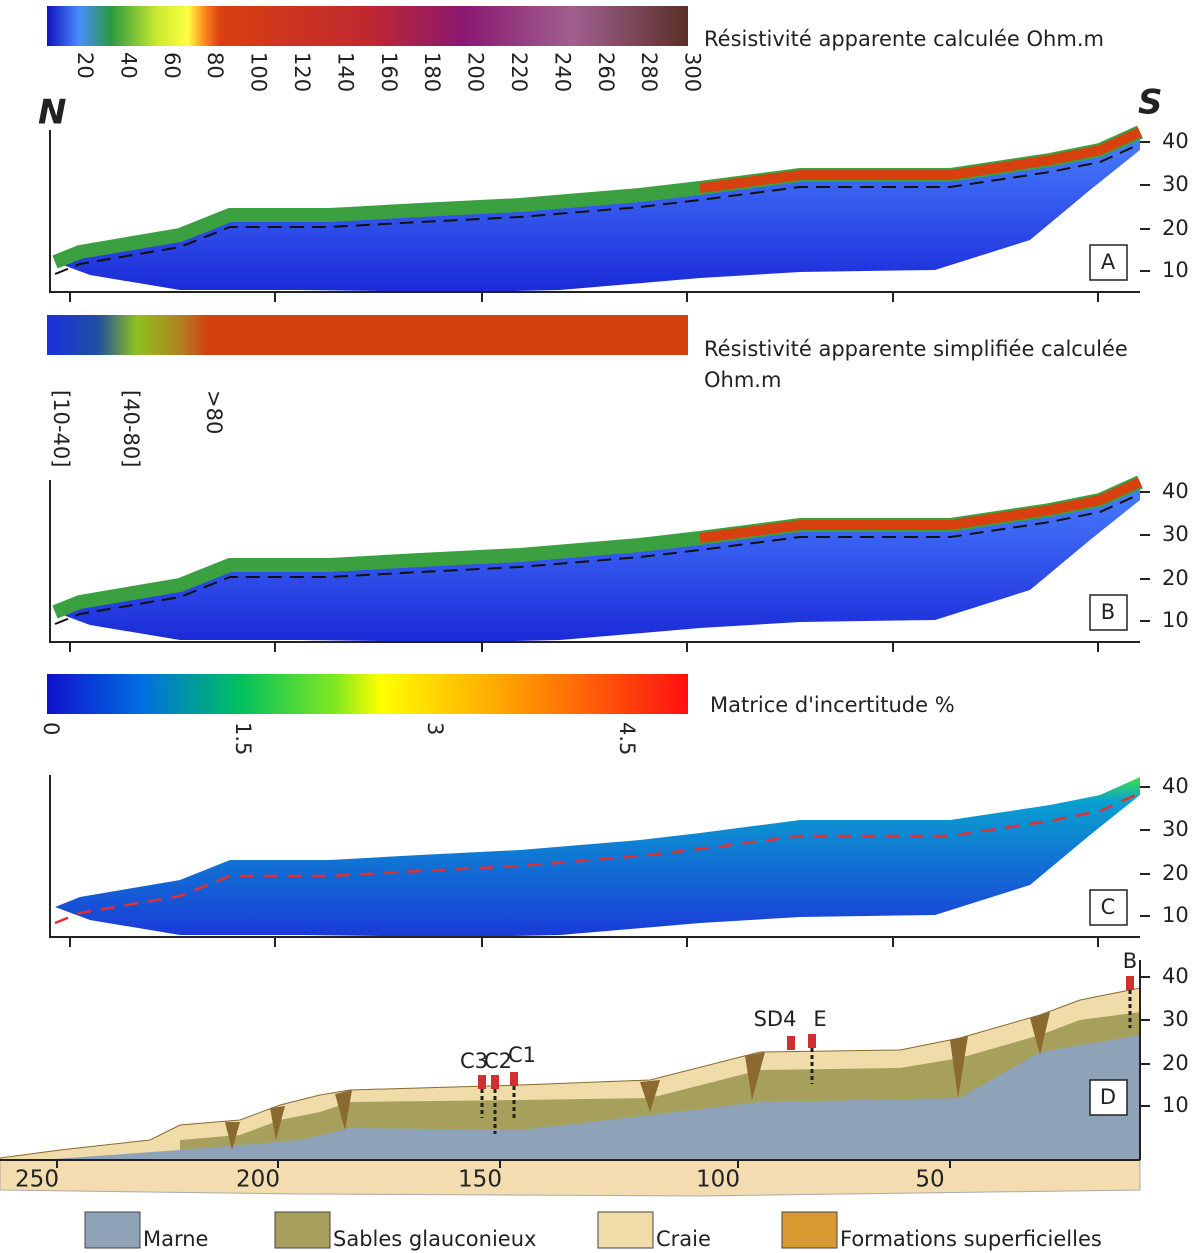 The height and width of the screenshot is (1253, 1204). I want to click on colorbar-a-tick-label: 100, so click(259, 72).